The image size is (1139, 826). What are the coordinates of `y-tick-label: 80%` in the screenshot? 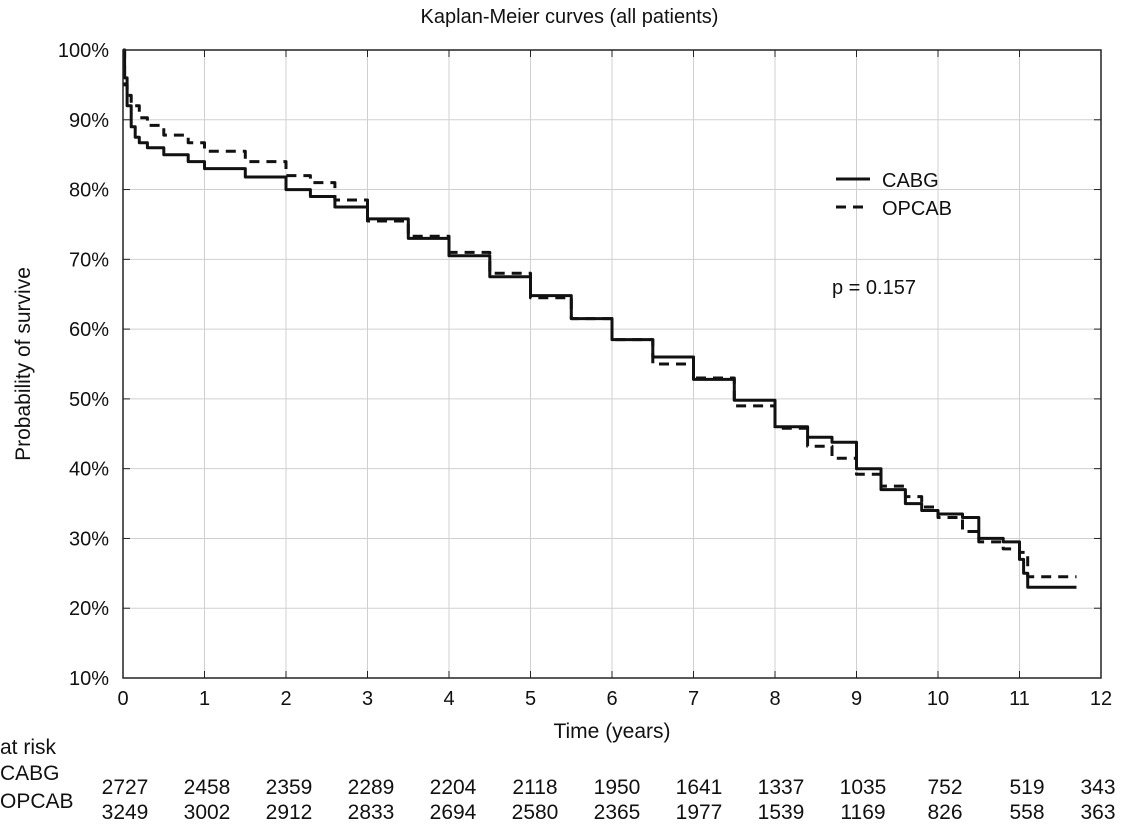 It's located at (89, 191).